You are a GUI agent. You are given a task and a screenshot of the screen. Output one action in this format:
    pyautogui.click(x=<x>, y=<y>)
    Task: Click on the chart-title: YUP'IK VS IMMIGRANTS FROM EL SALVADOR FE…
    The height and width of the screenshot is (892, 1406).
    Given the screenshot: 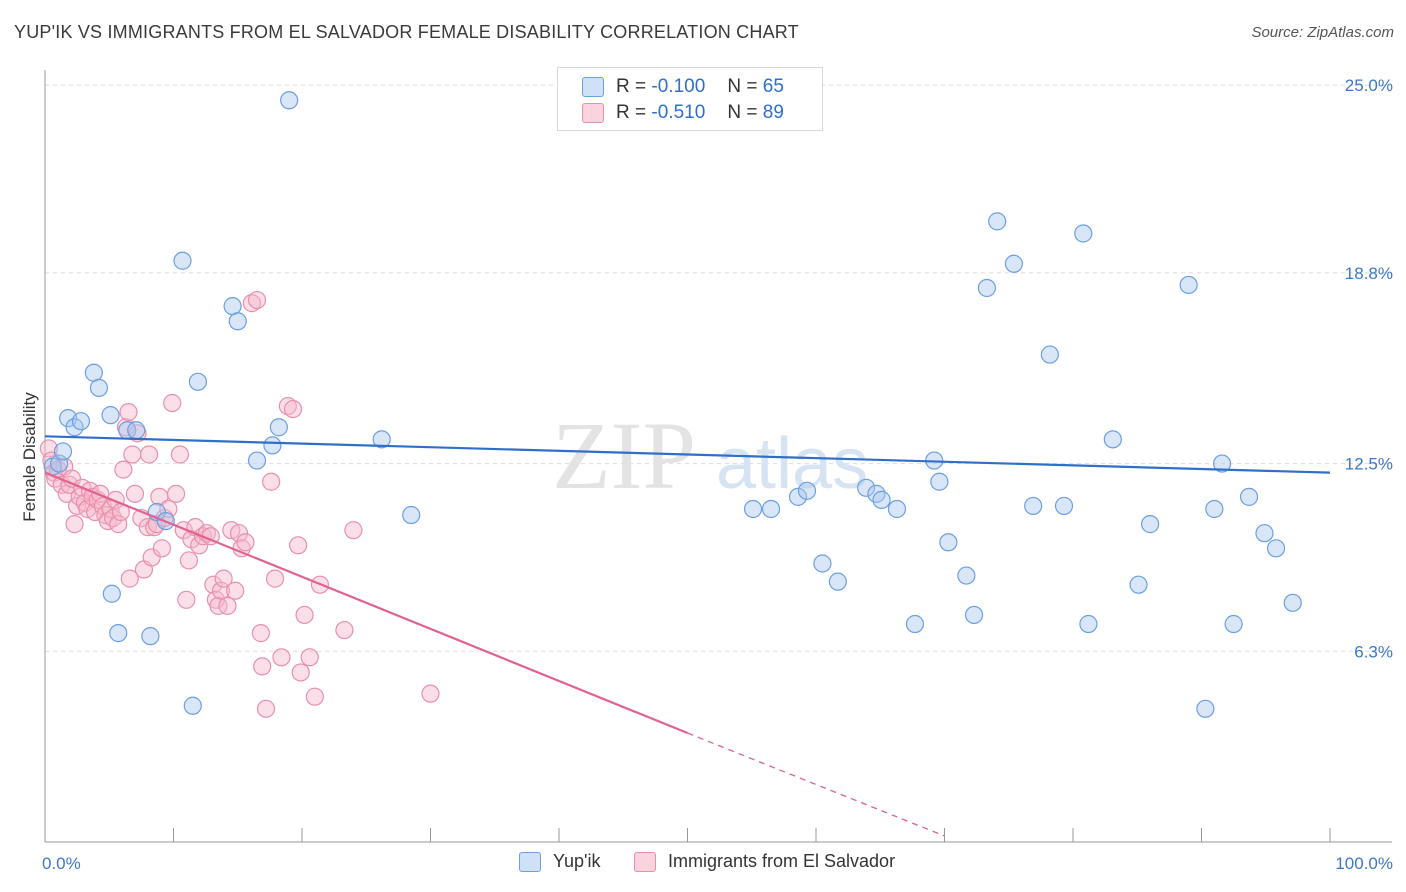 What is the action you would take?
    pyautogui.click(x=406, y=32)
    